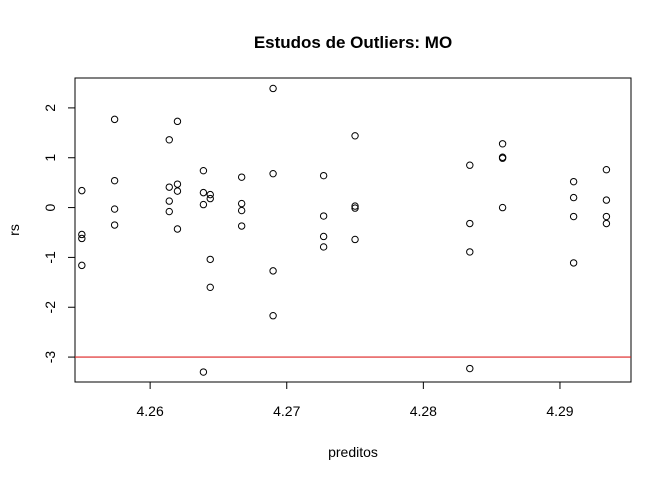 The width and height of the screenshot is (672, 480). I want to click on y-tick-label: 0, so click(50, 207).